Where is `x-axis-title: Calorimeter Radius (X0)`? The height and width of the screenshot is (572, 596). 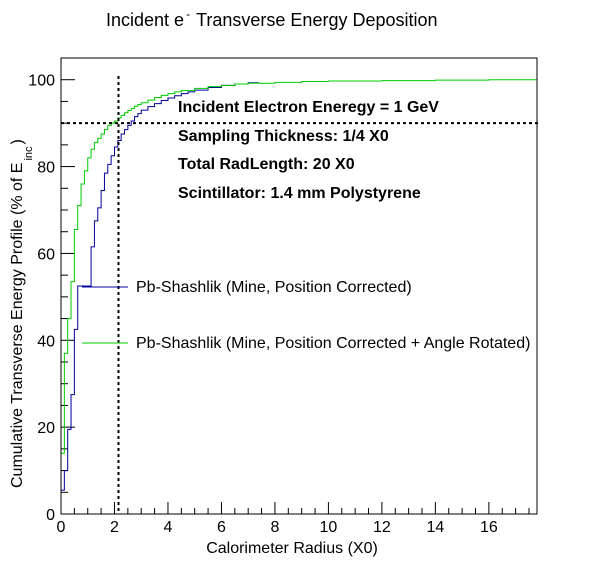 x-axis-title: Calorimeter Radius (X0) is located at coordinates (292, 548).